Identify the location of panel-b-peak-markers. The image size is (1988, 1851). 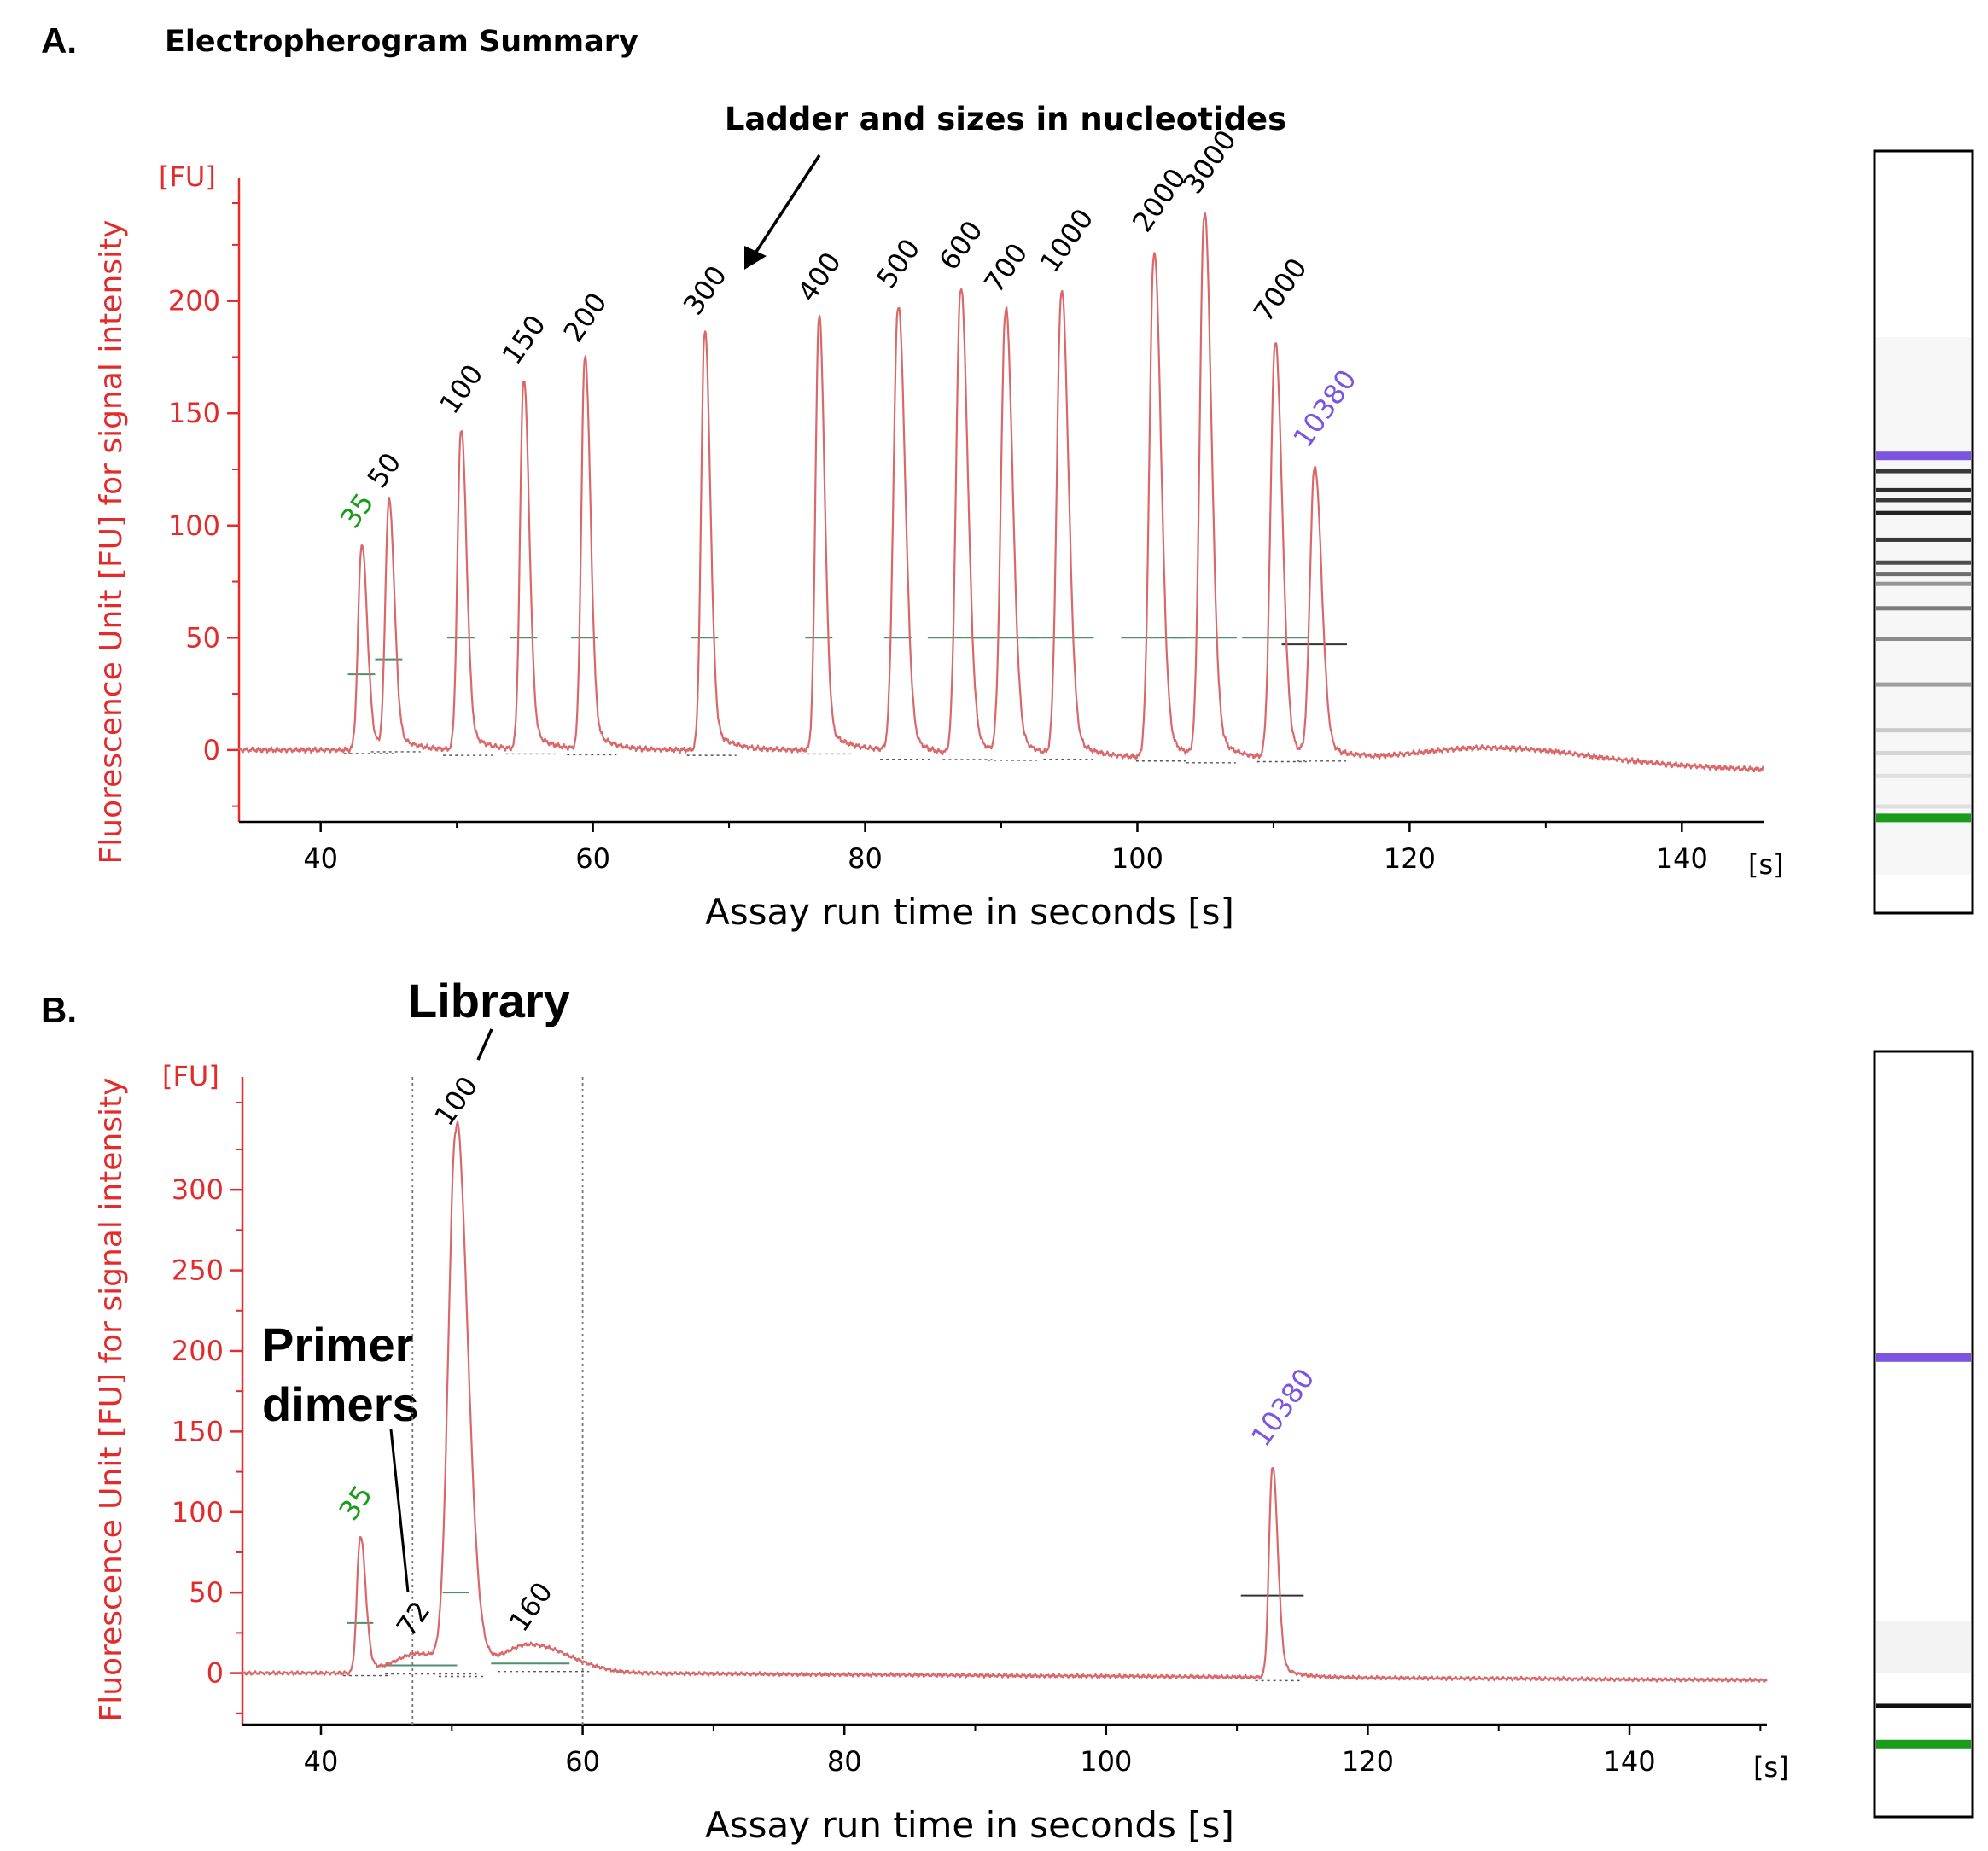
(825, 1629).